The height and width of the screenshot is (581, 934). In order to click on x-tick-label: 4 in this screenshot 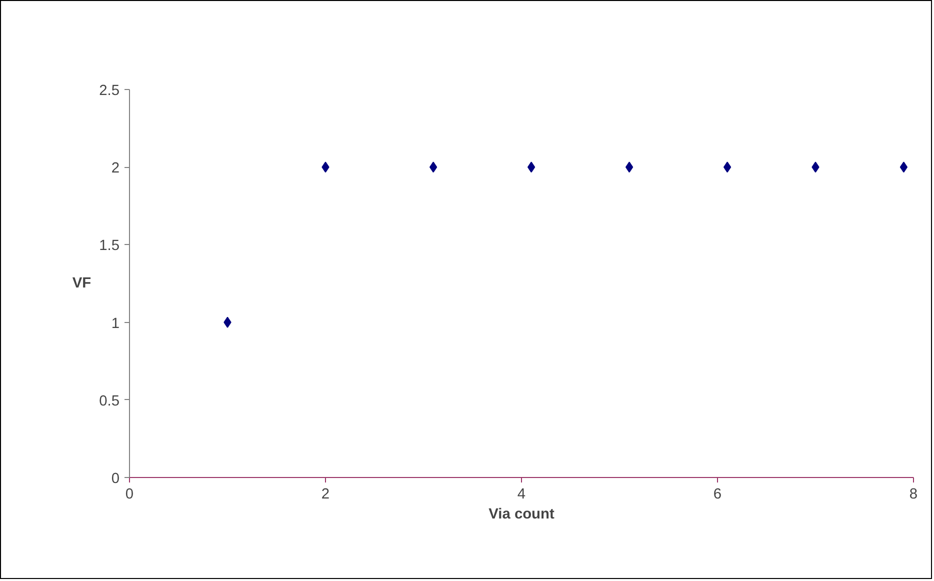, I will do `click(521, 494)`.